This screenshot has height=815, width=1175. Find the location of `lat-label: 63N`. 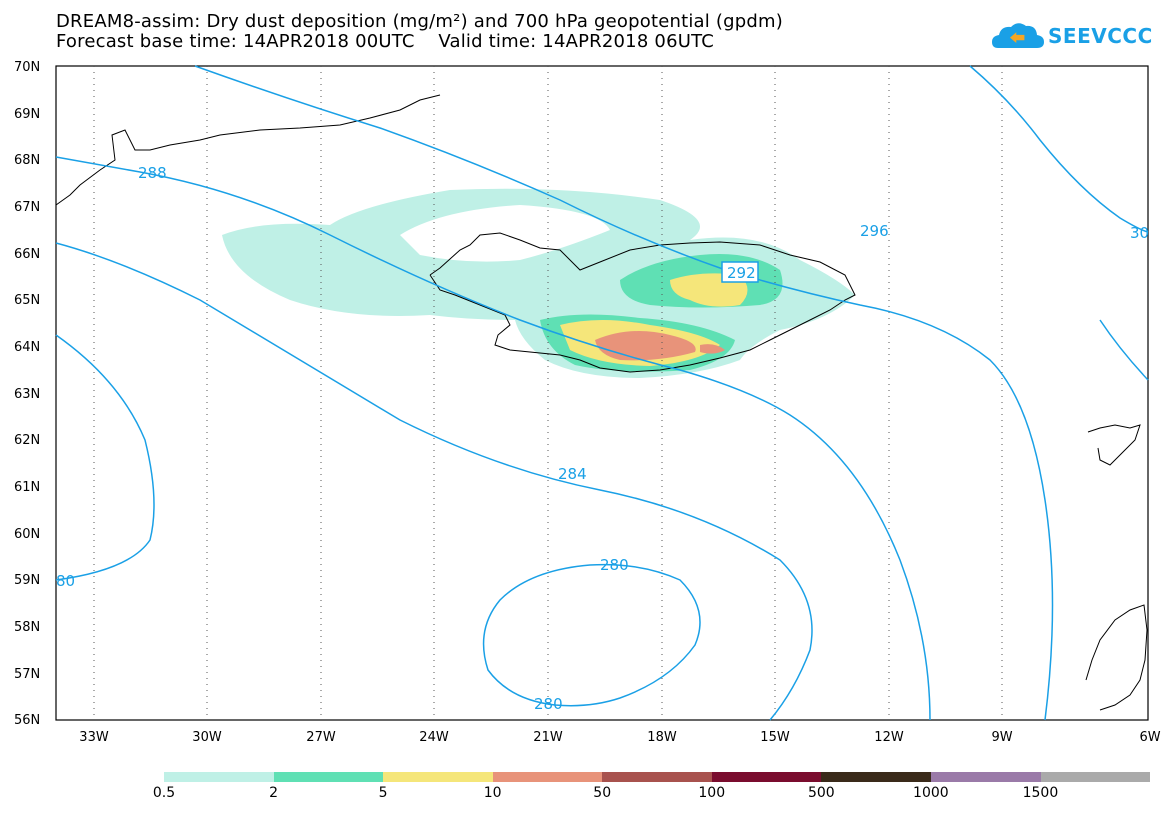

lat-label: 63N is located at coordinates (27, 394).